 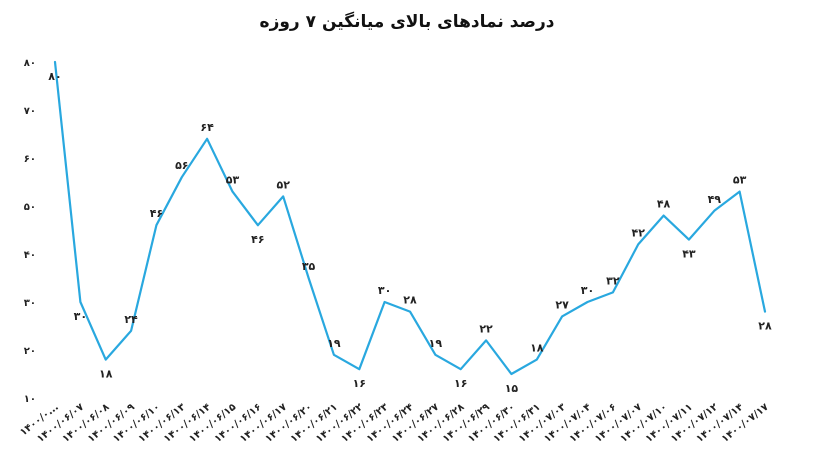 I want to click on y-tick-label: ۵۰, so click(x=30, y=207).